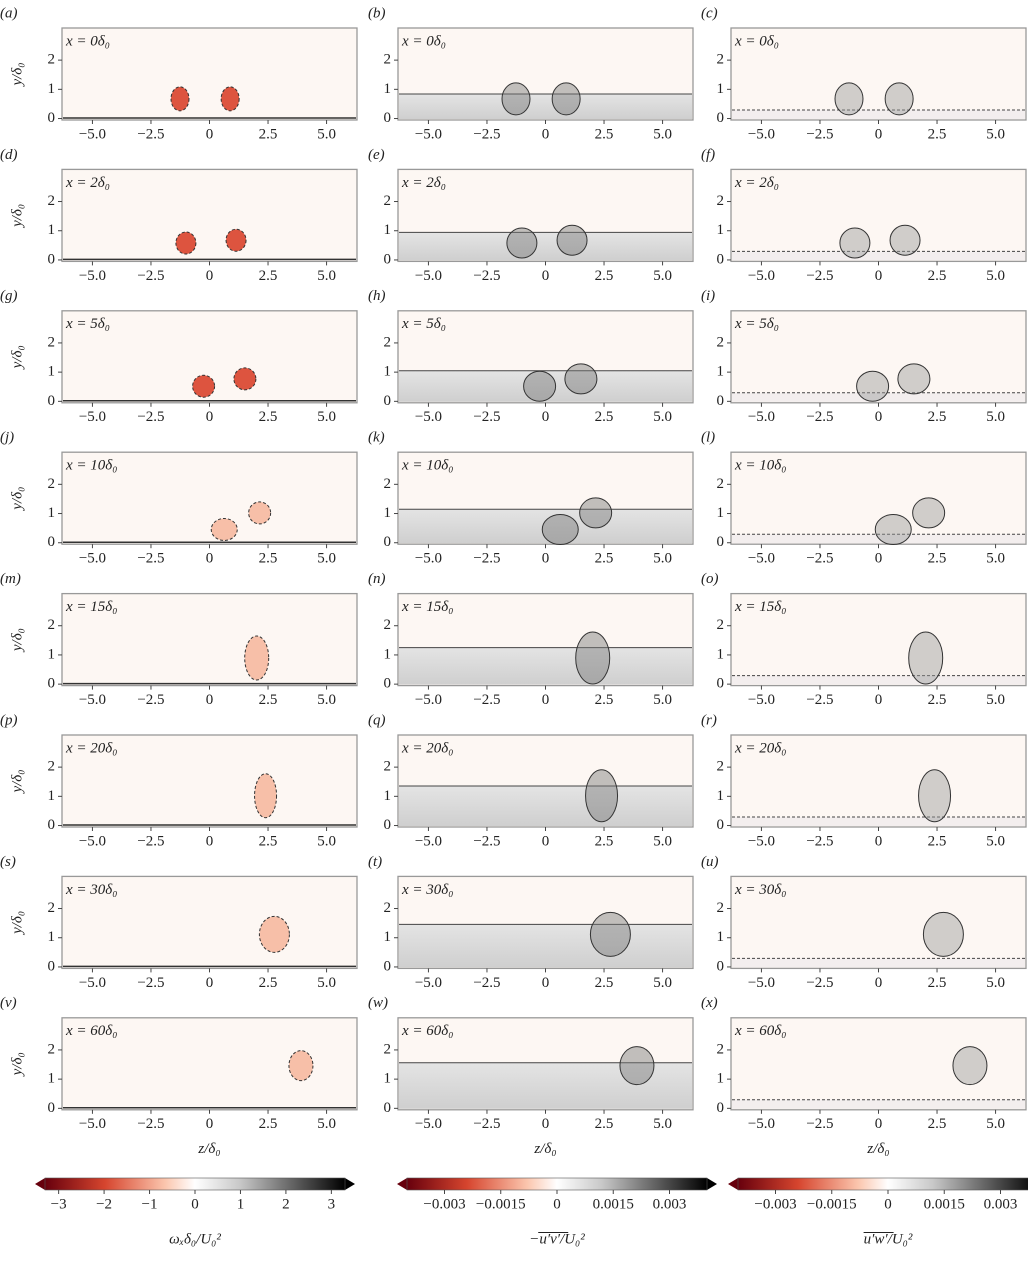 Image resolution: width=1028 pixels, height=1262 pixels. Describe the element at coordinates (760, 748) in the screenshot. I see `panel-annotation: x = 20δ₀` at that location.